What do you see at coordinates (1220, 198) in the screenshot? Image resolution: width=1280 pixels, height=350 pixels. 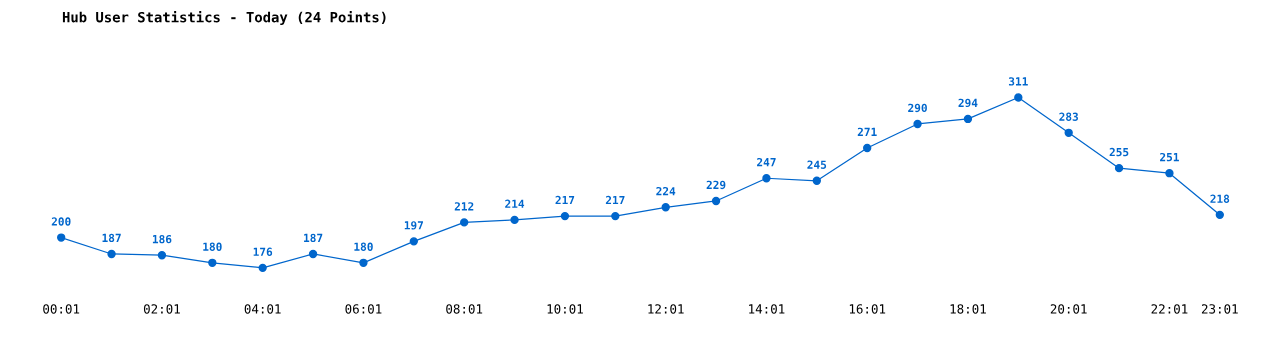 I see `data-label: 218` at bounding box center [1220, 198].